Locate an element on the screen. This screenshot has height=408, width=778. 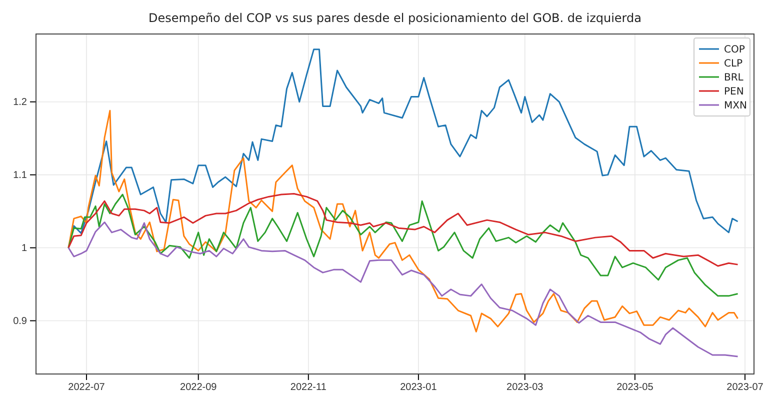
y-tick-label: 1.1 is located at coordinates (20, 176).